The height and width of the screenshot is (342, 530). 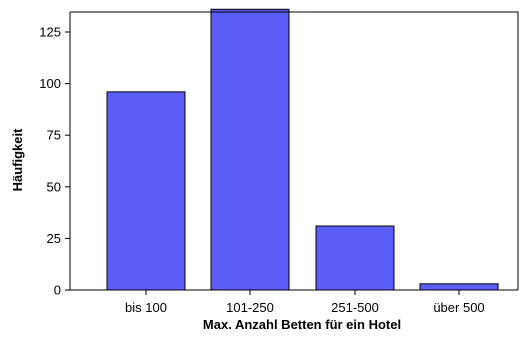 What do you see at coordinates (54, 238) in the screenshot?
I see `y-tick-label: 25` at bounding box center [54, 238].